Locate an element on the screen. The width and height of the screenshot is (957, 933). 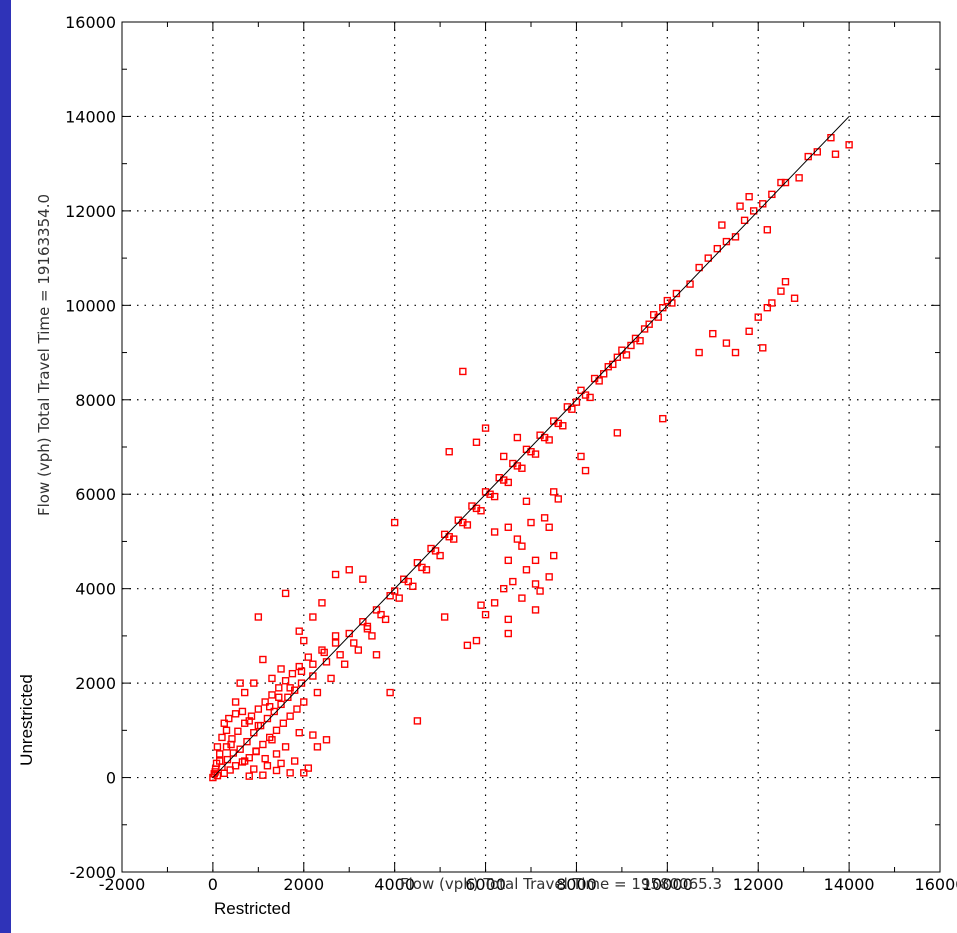
y-tick-label: 0 is located at coordinates (111, 778).